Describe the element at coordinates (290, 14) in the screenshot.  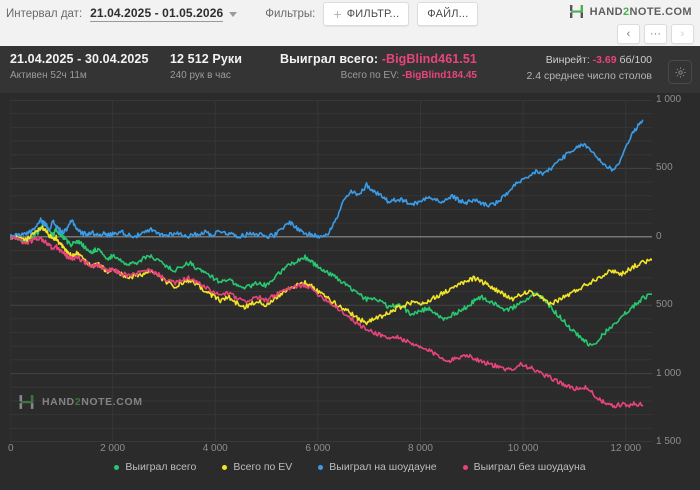
I see `filters-label: Фильтры:` at that location.